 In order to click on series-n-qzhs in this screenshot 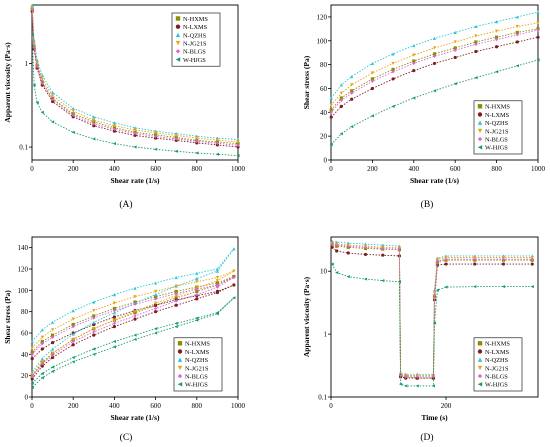, I will do `click(434, 55)`.